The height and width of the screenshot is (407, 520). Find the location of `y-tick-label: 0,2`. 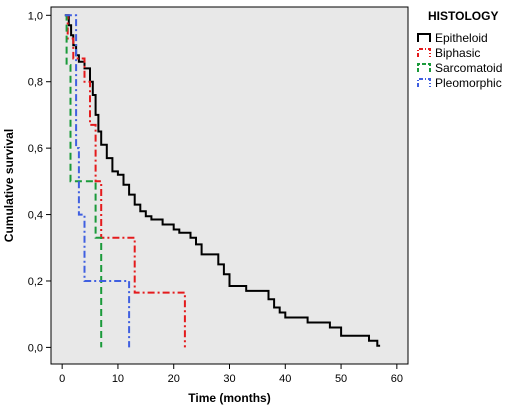

y-tick-label: 0,2 is located at coordinates (35, 282).